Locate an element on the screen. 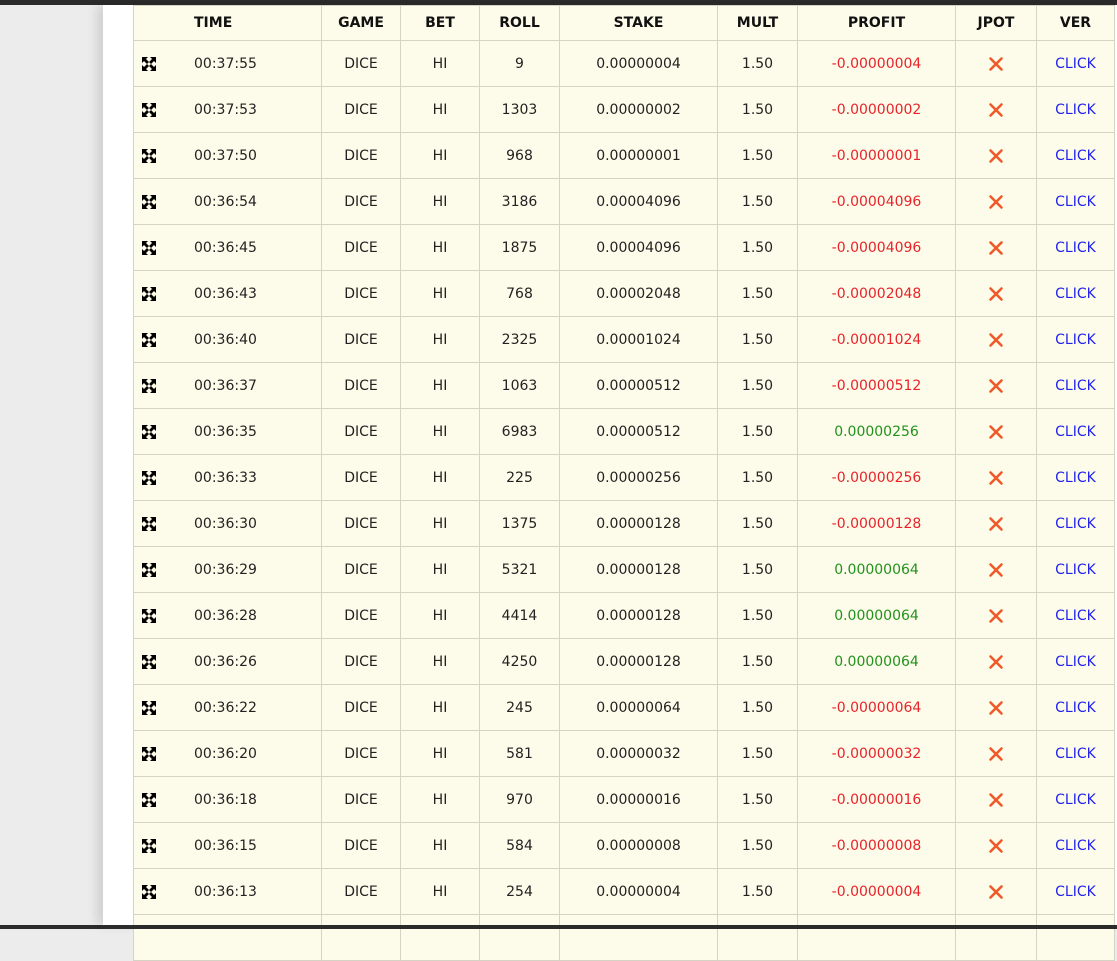 Image resolution: width=1117 pixels, height=961 pixels. cell-time: 00:36:13 is located at coordinates (243, 891).